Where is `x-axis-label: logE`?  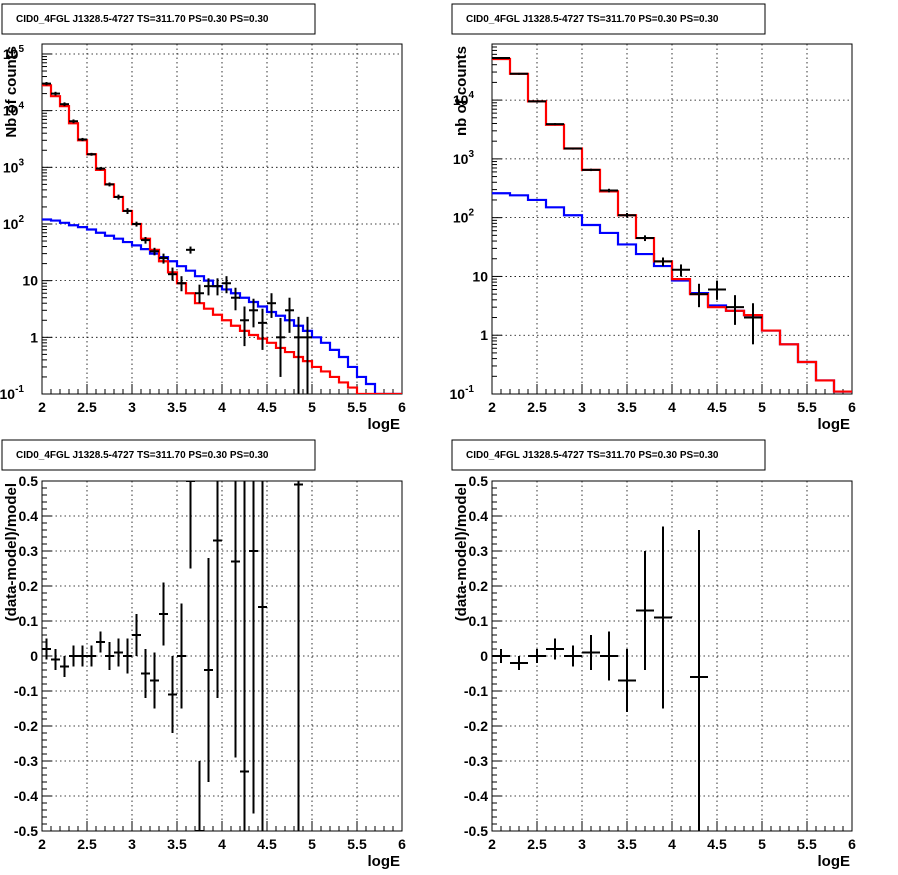
x-axis-label: logE is located at coordinates (834, 861).